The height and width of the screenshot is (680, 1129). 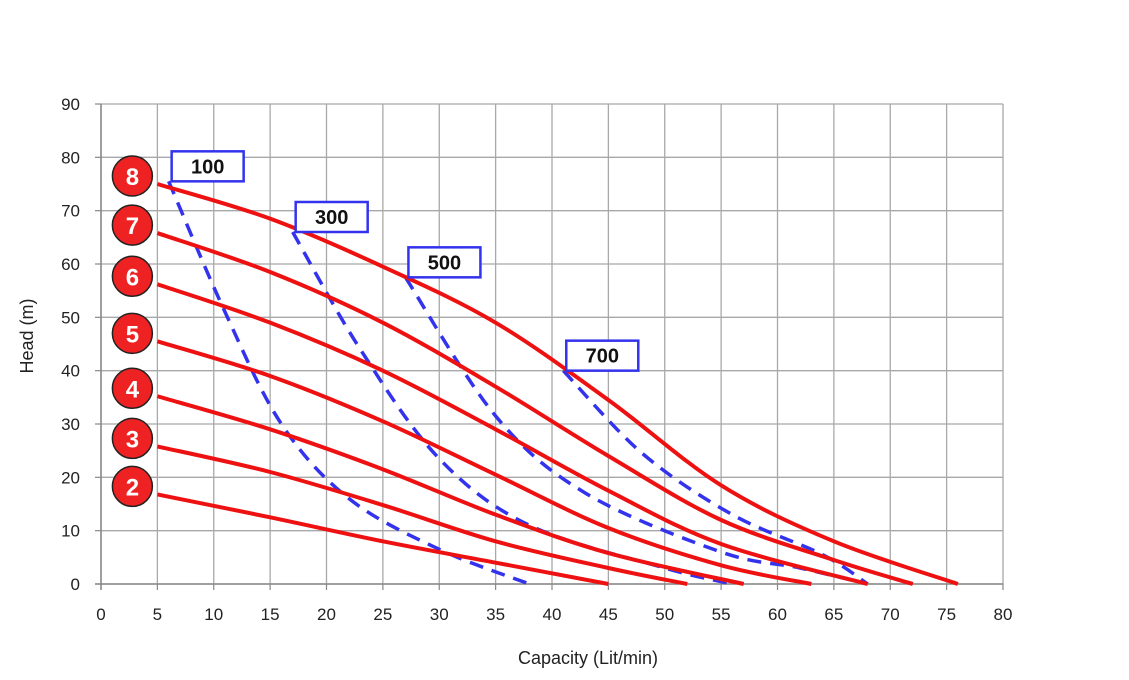 I want to click on y-axis-ticks: 0 10 20 30 40 50 60 70 80 90, so click(x=81, y=344).